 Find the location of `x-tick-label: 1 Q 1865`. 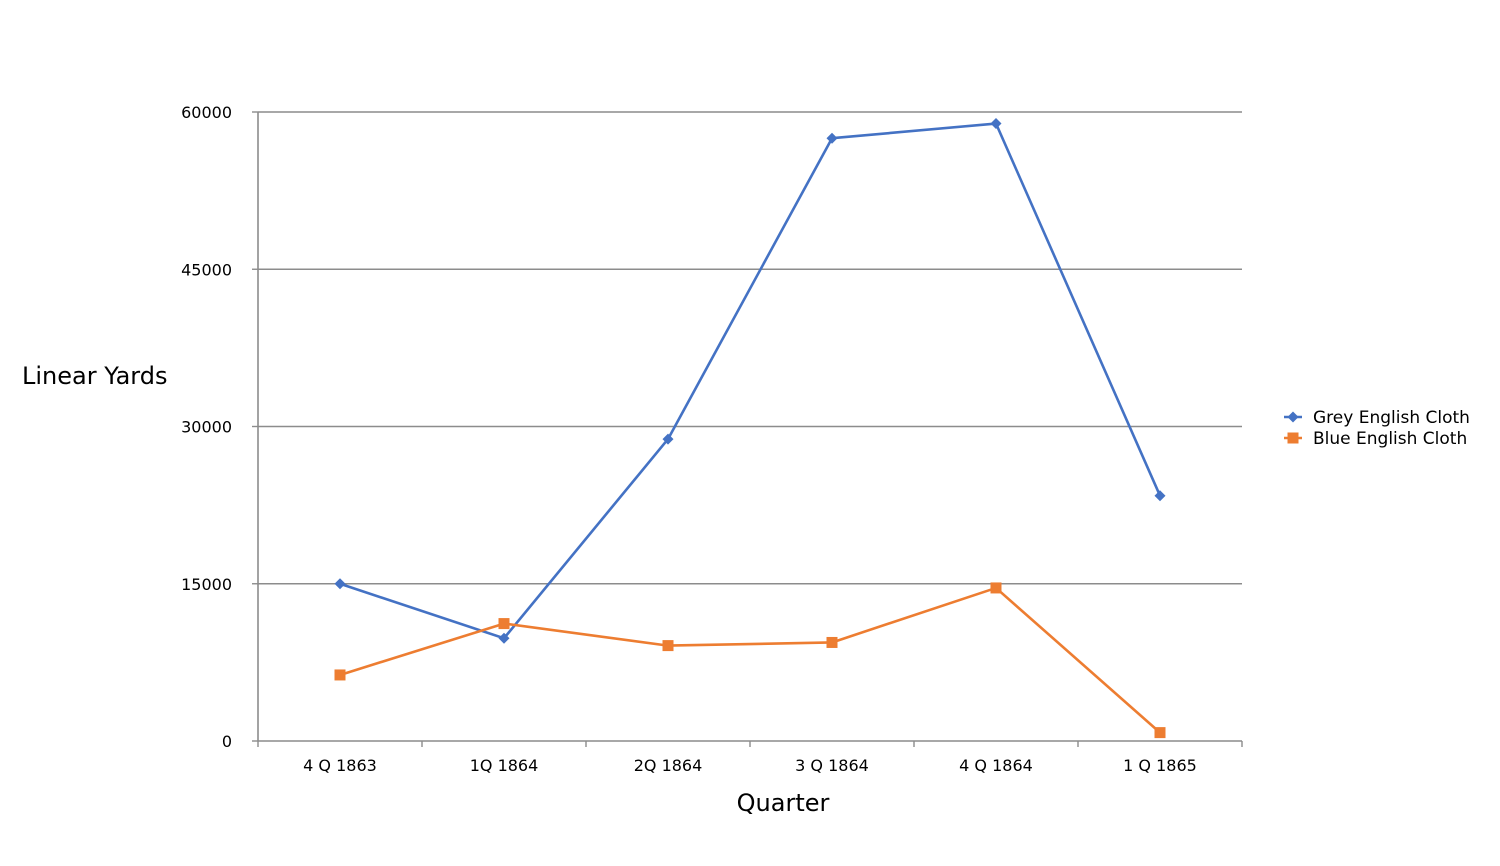

x-tick-label: 1 Q 1865 is located at coordinates (1160, 765).